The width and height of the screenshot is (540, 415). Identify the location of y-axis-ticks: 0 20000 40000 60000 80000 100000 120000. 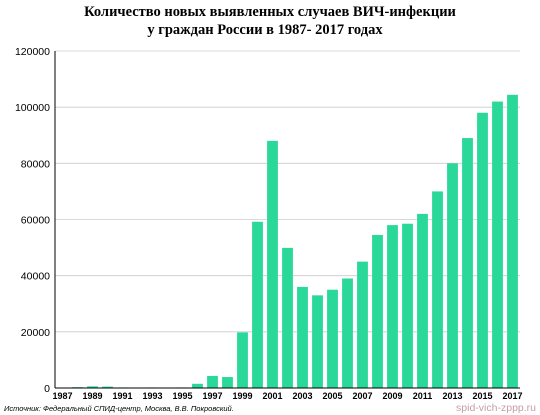
(32, 220).